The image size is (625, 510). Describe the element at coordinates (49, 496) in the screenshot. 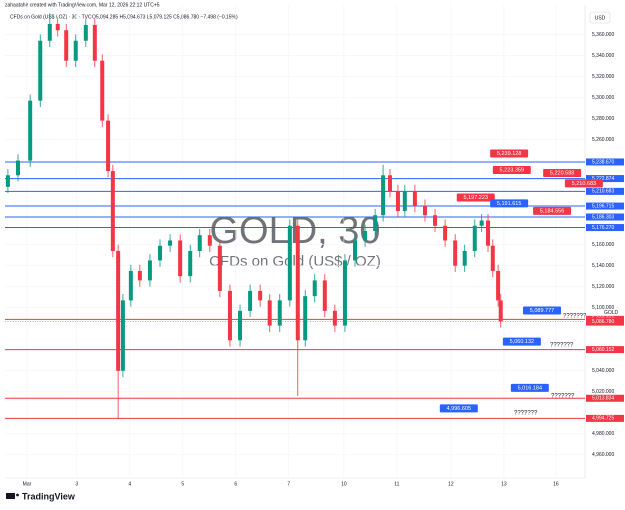

I see `brand: TradingView` at that location.